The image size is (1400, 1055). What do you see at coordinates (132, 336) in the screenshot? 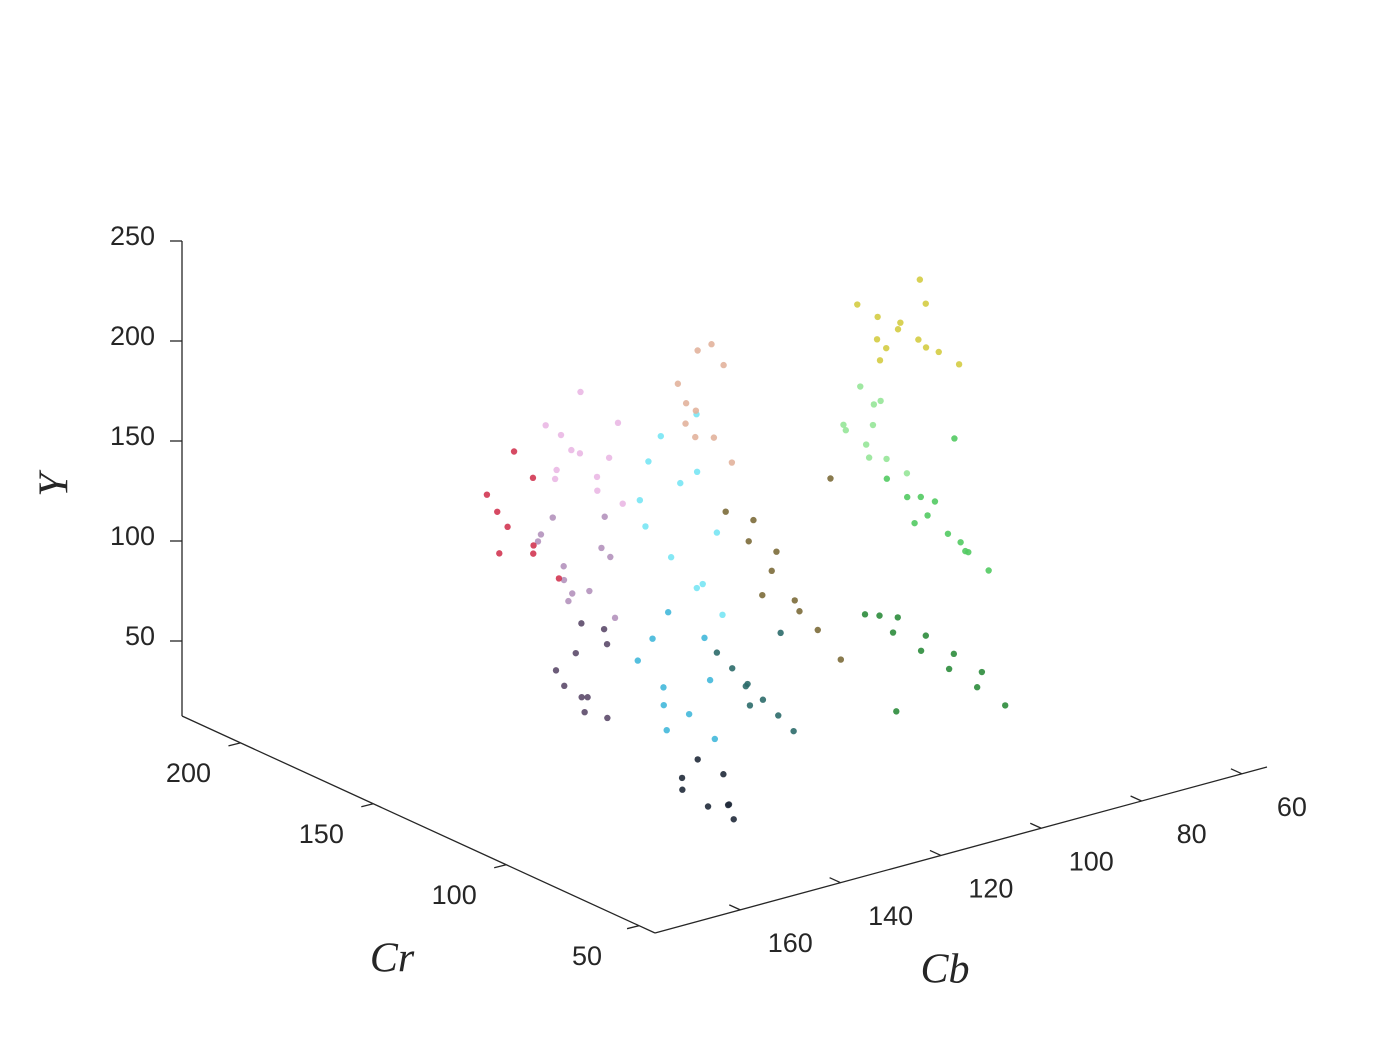
I see `z-tick-label: 200` at bounding box center [132, 336].